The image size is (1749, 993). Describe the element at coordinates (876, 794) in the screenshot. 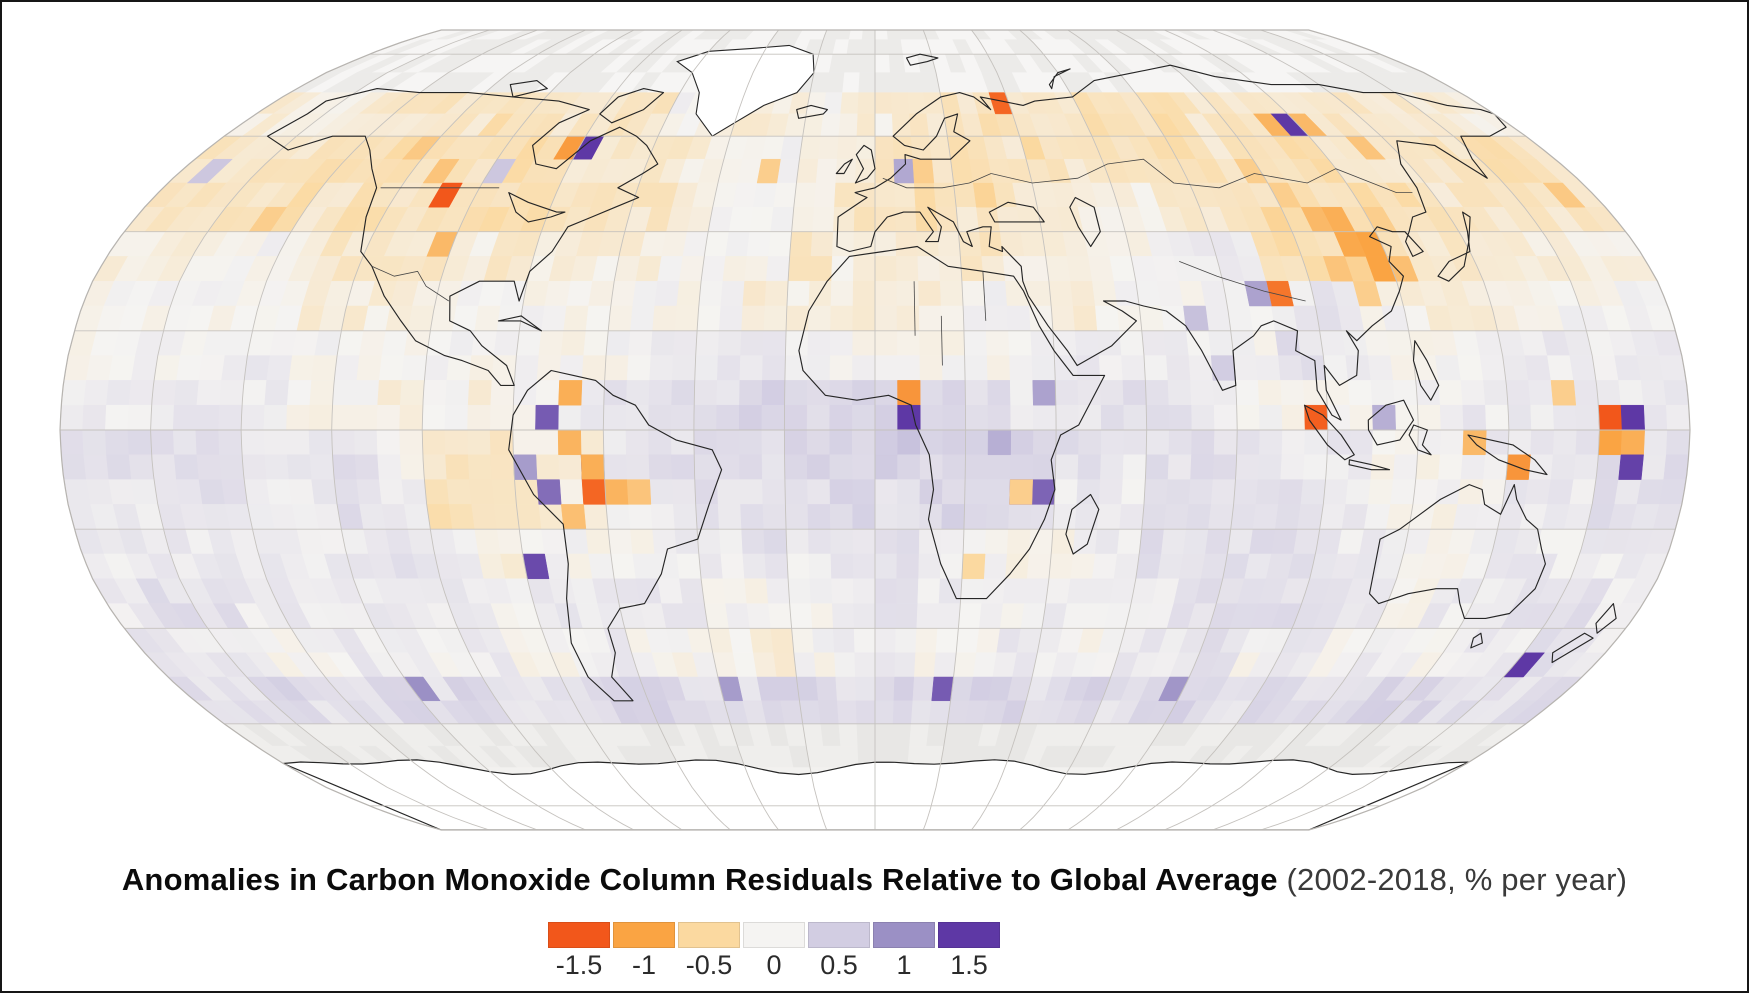

I see `antarctica-landmass` at that location.